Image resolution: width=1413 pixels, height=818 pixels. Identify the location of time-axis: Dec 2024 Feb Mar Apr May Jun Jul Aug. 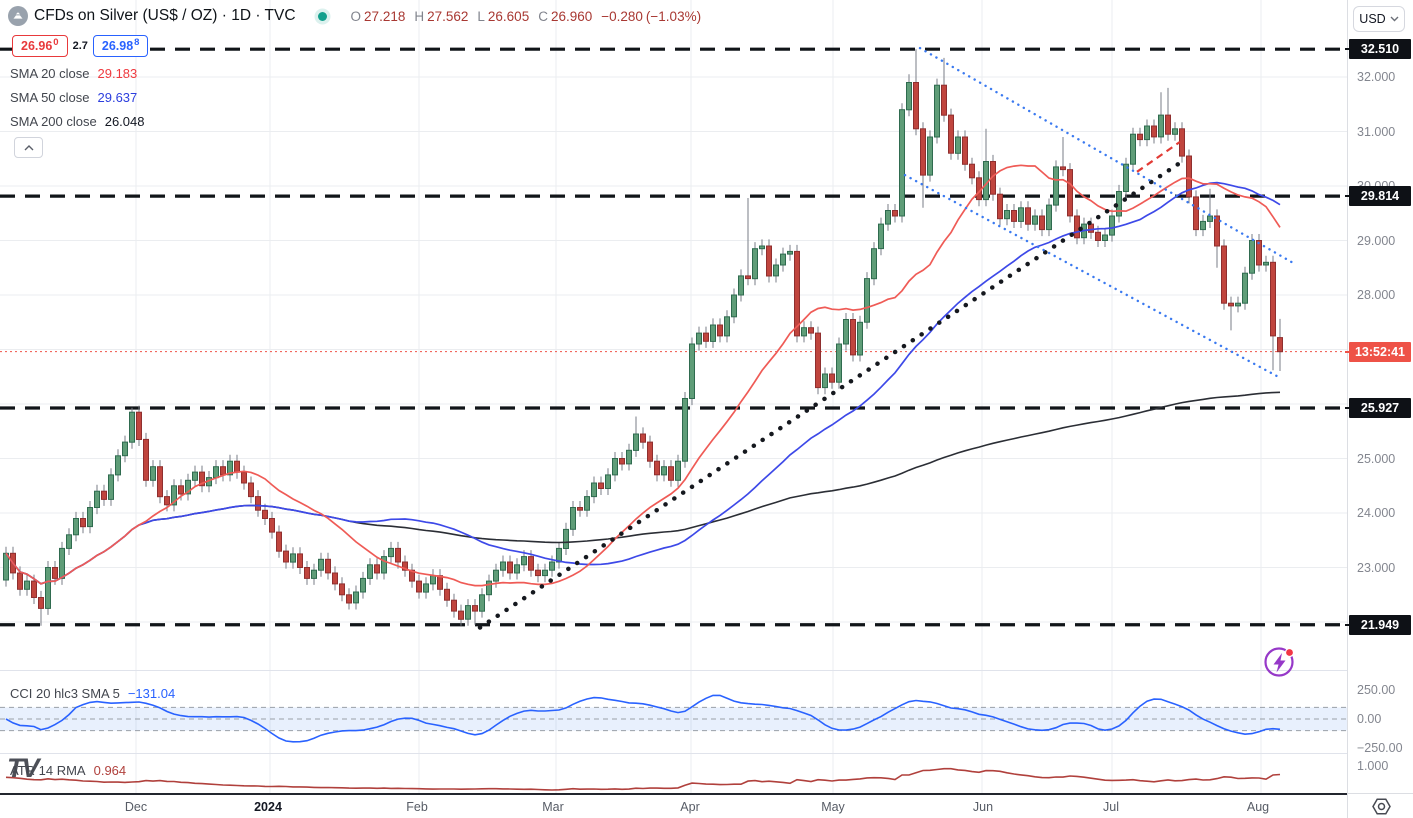
(673, 805).